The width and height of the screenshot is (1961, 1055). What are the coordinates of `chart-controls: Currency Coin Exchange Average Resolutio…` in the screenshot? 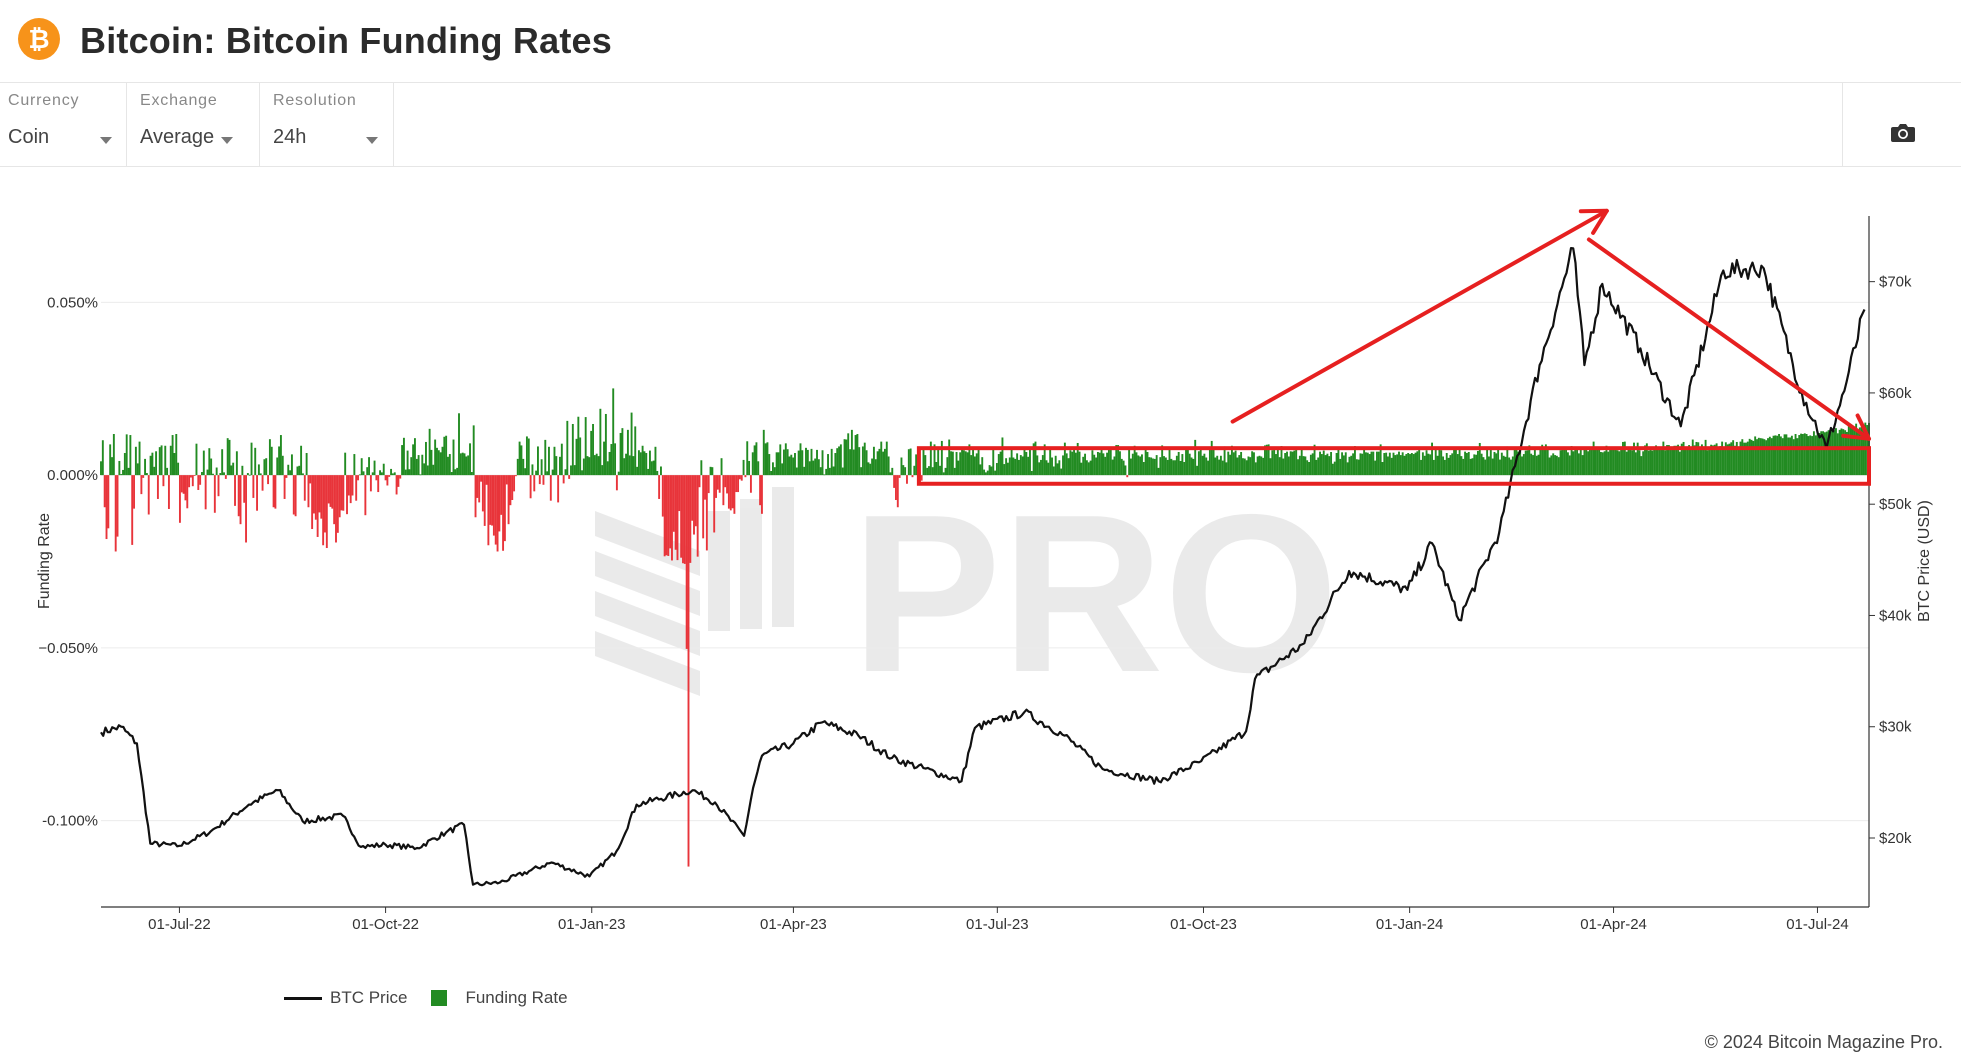 It's located at (980, 124).